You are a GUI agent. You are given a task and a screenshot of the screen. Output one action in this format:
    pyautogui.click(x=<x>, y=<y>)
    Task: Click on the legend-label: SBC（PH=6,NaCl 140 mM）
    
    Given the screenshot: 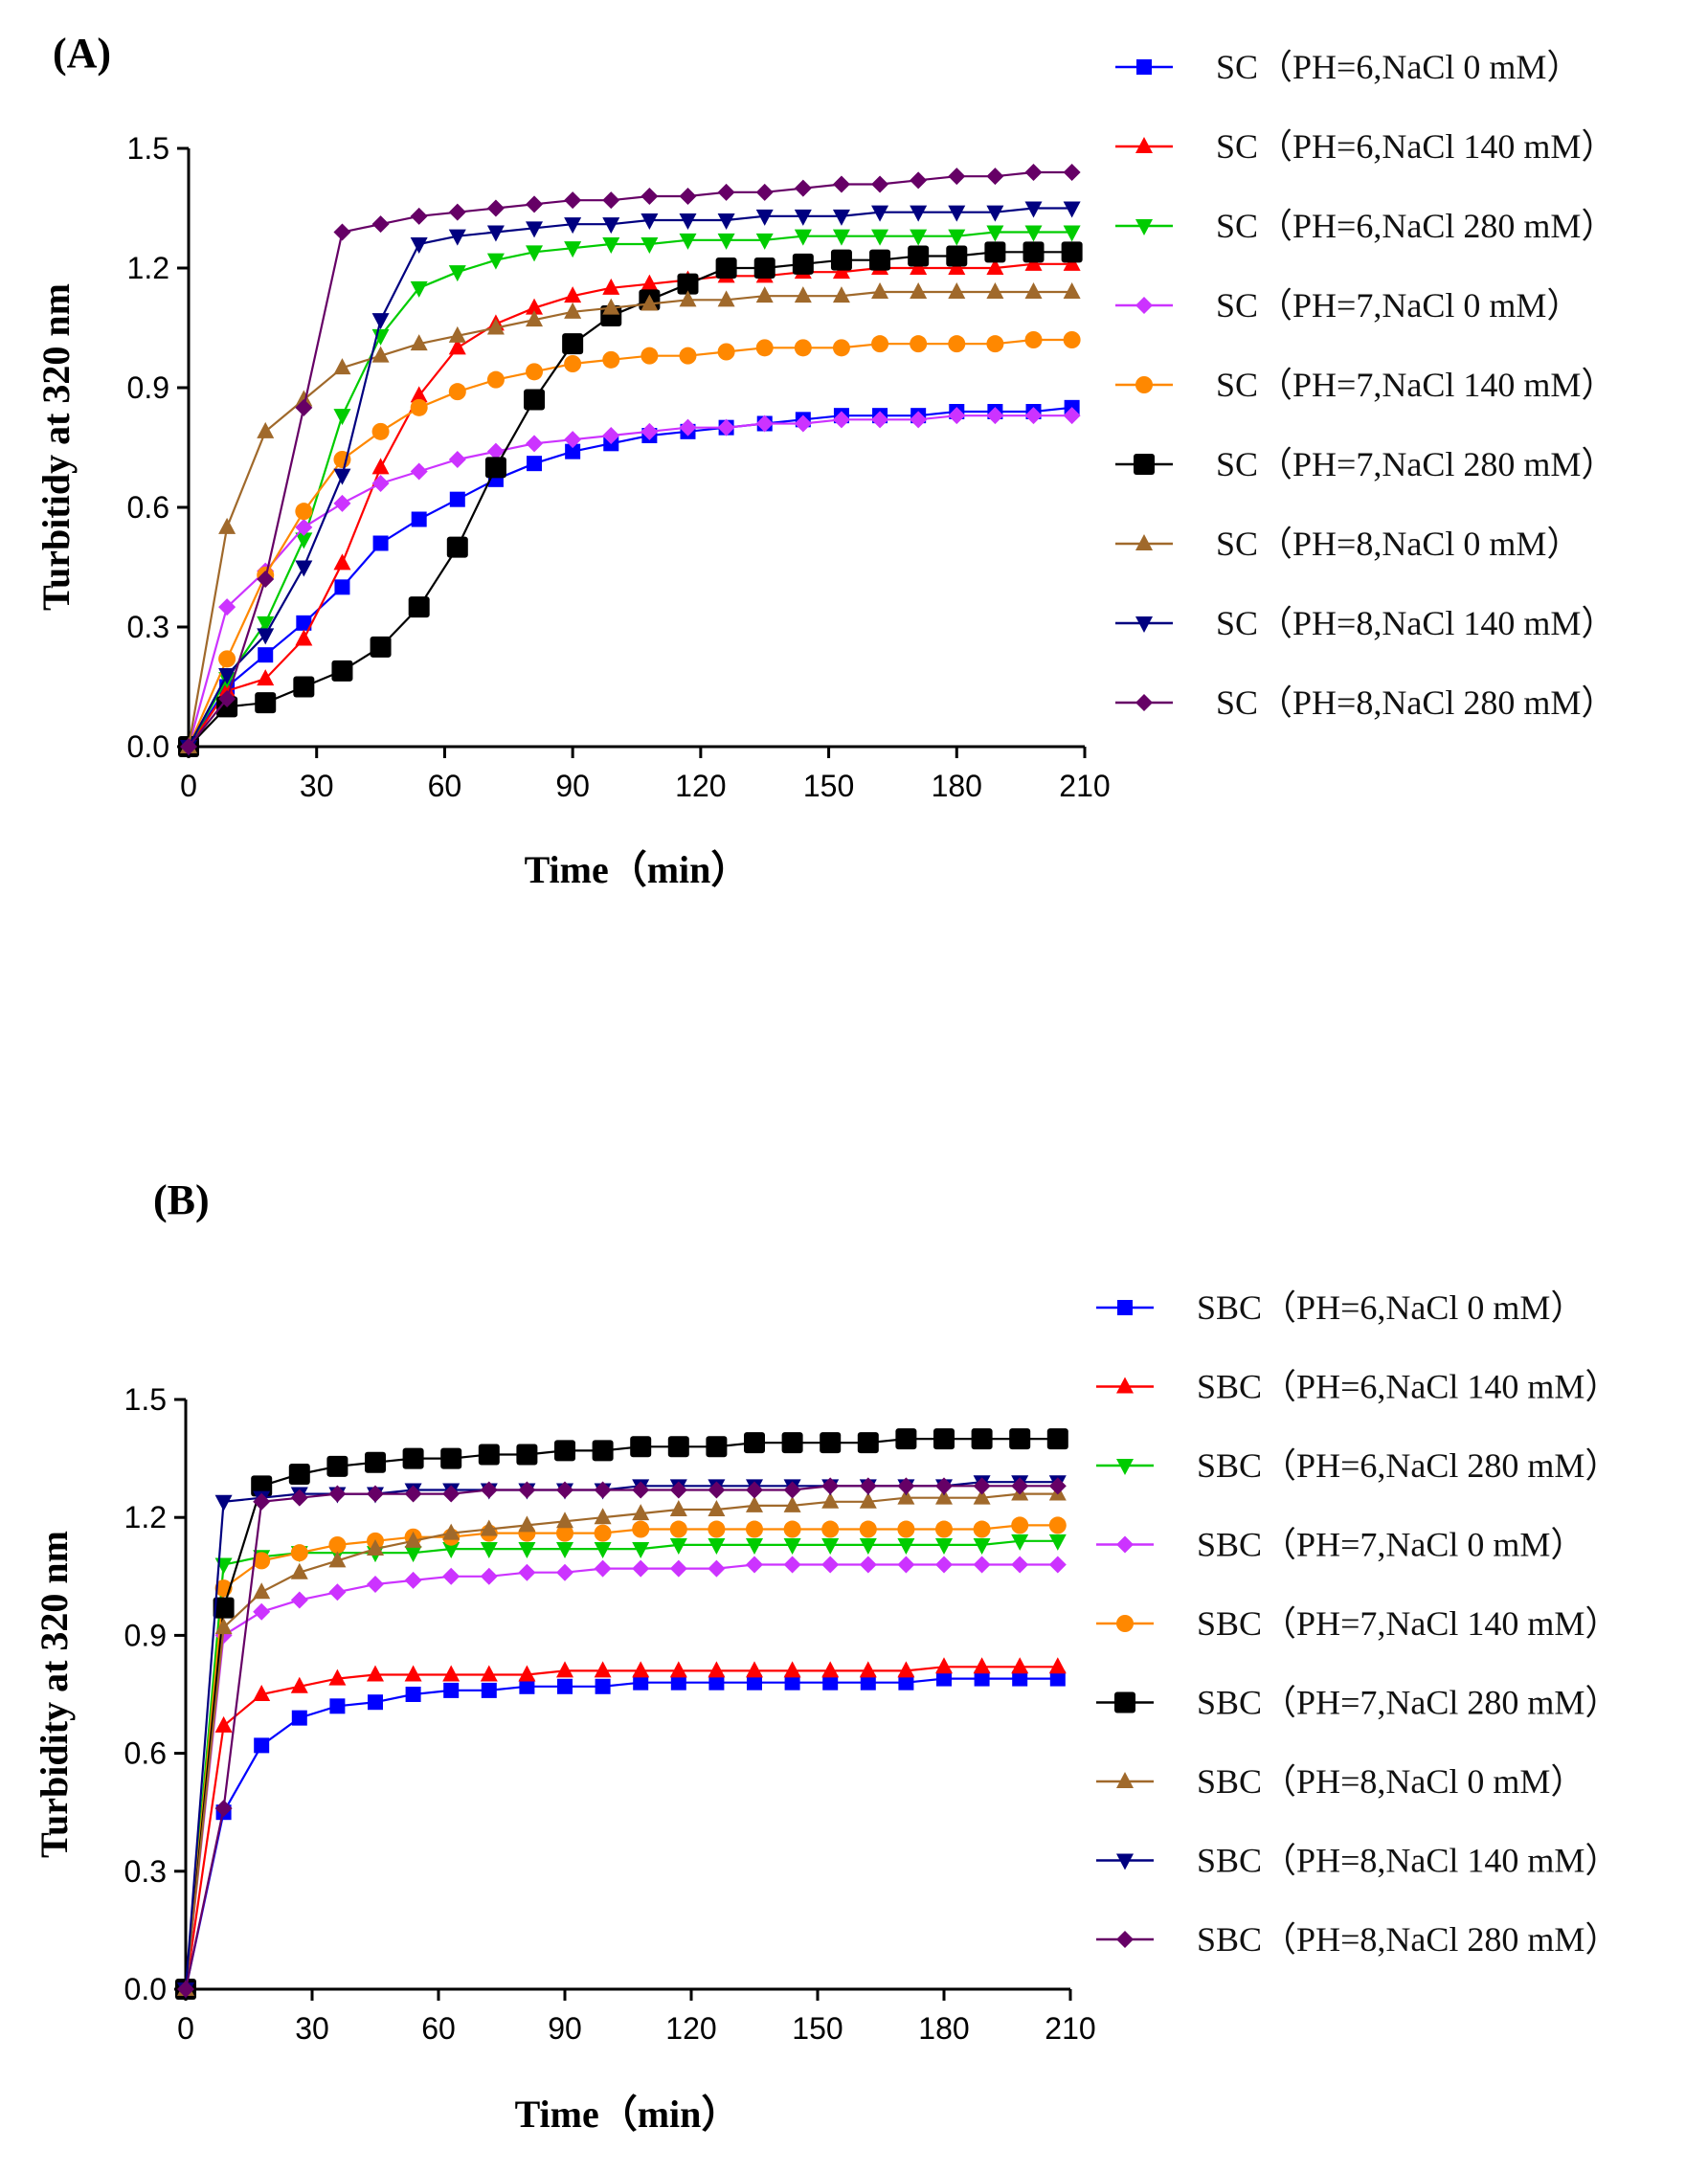 What is the action you would take?
    pyautogui.click(x=1408, y=1387)
    